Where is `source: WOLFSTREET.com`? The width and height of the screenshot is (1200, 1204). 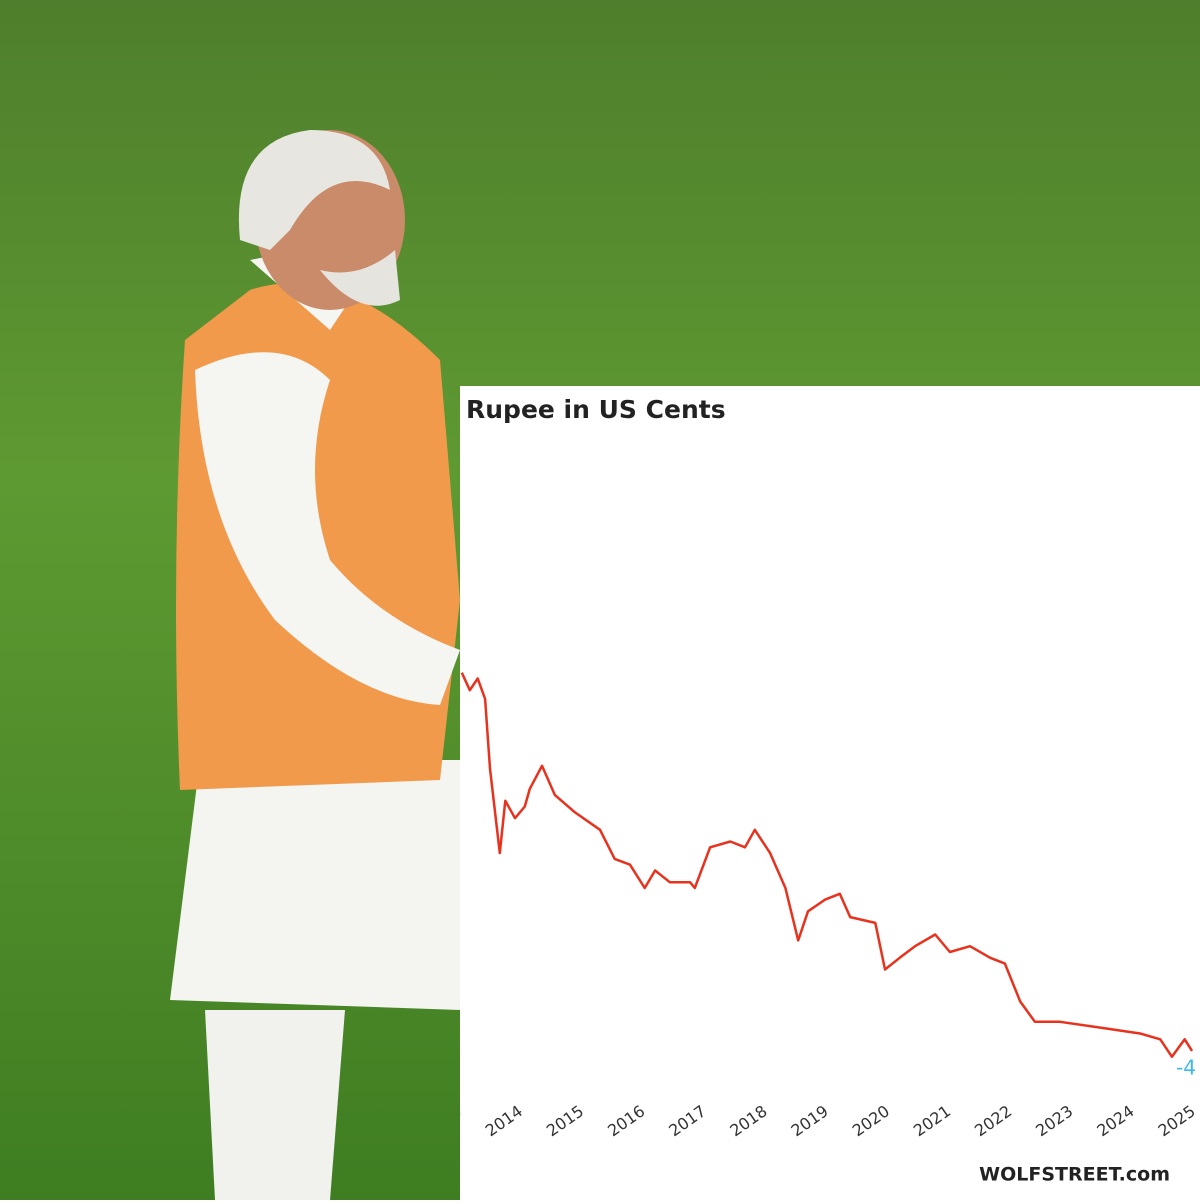 source: WOLFSTREET.com is located at coordinates (1074, 1175).